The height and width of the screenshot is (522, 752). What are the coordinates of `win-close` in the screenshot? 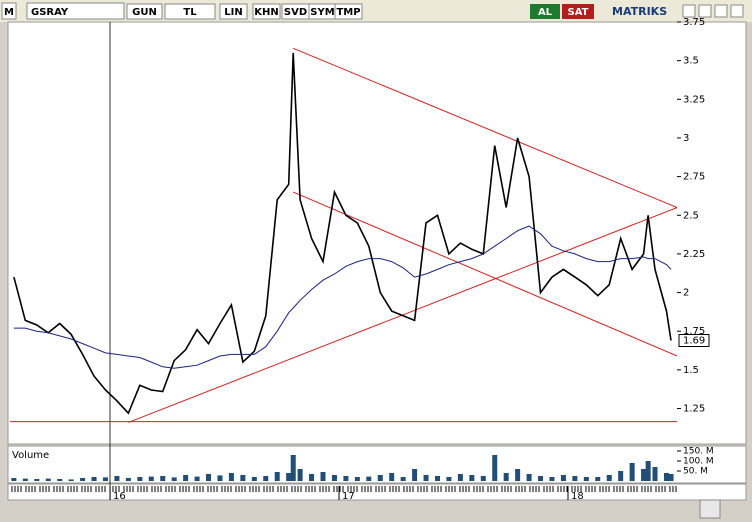 It's located at (737, 11).